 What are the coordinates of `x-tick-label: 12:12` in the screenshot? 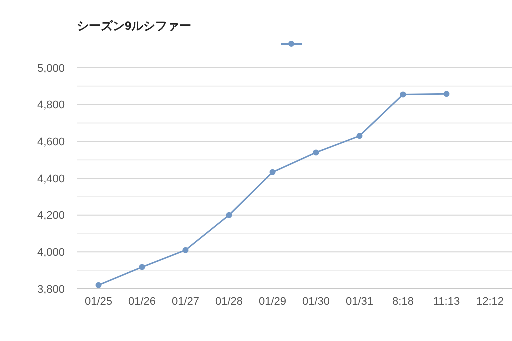 It's located at (490, 302).